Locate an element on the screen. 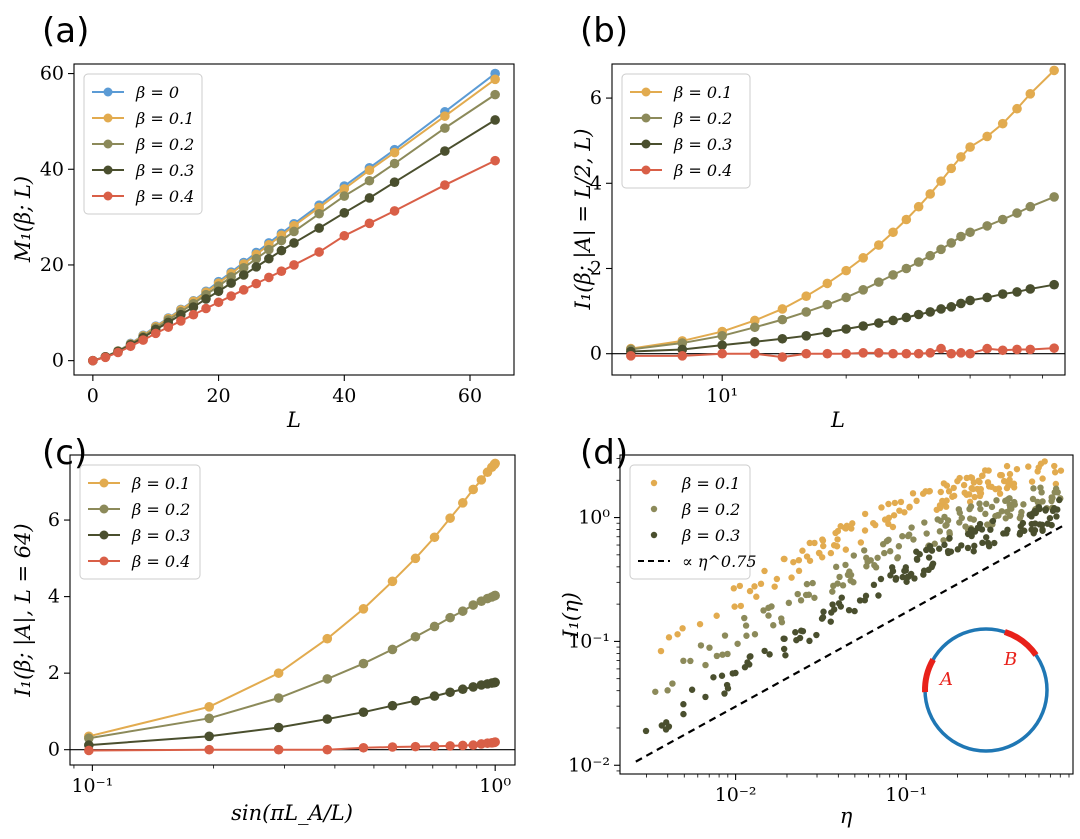  panel-d-ylabel: I₁(η) is located at coordinates (571, 615).